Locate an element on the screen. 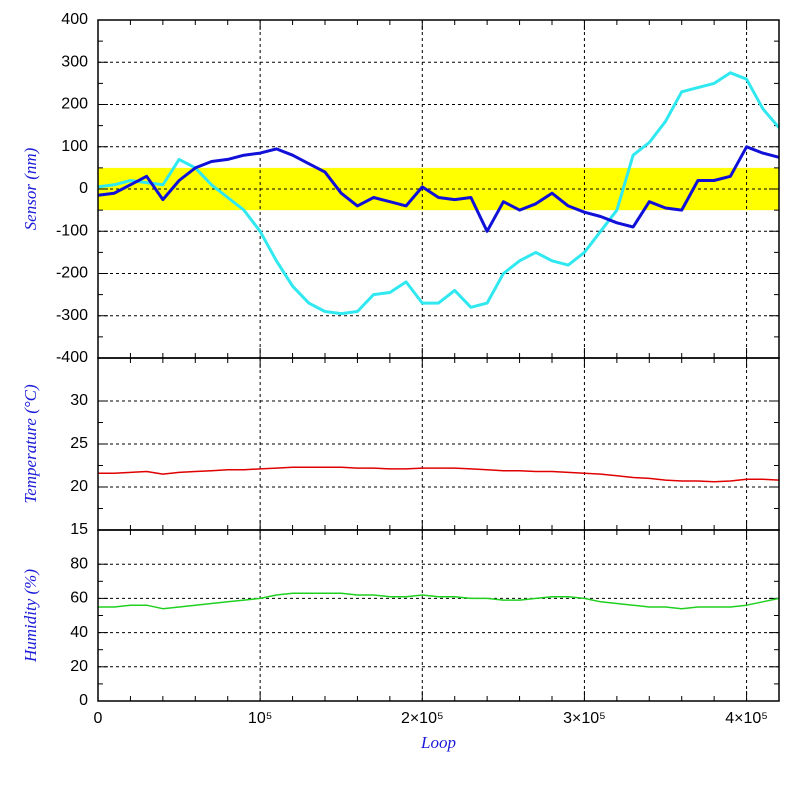 The image size is (797, 797). y-tick-label: -400 is located at coordinates (72, 357).